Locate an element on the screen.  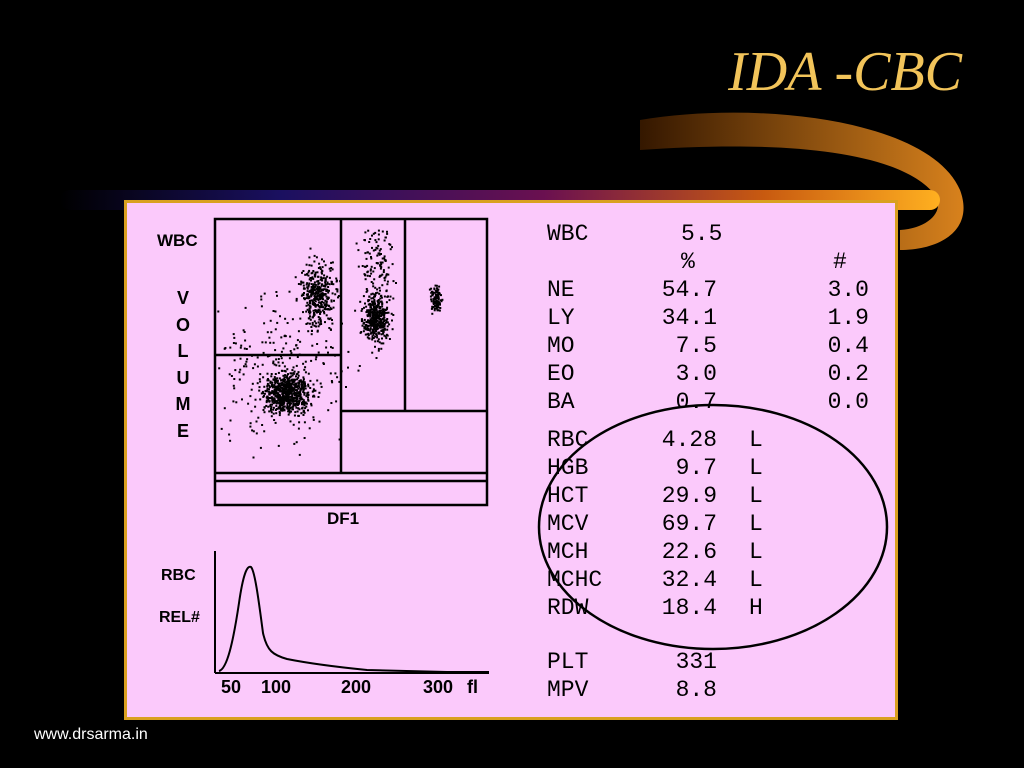
platelet-name: MPV is located at coordinates (568, 690).